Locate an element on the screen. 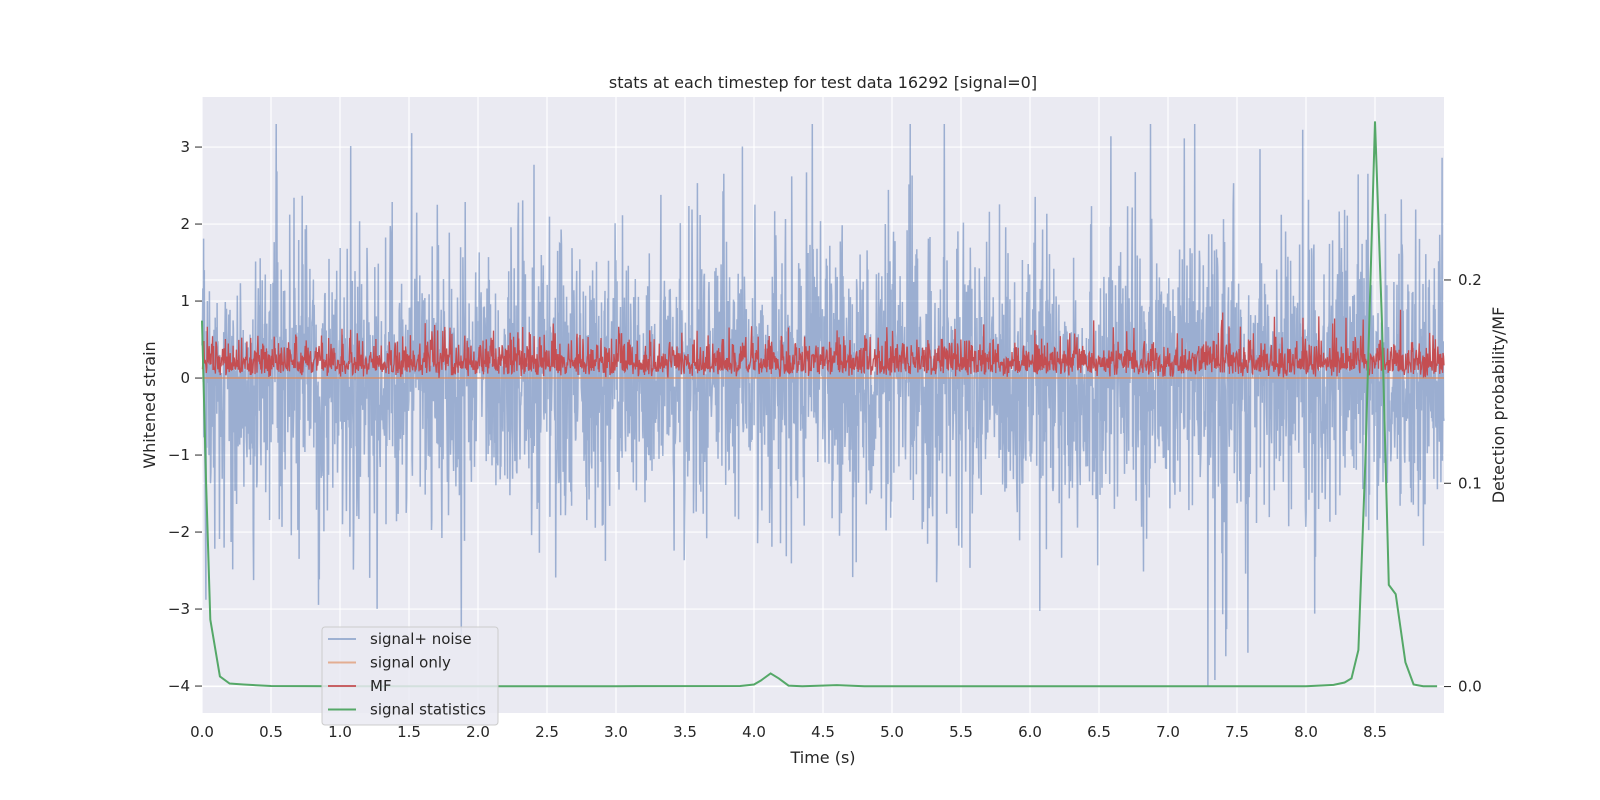  y-tick-label: 2 is located at coordinates (185, 224).